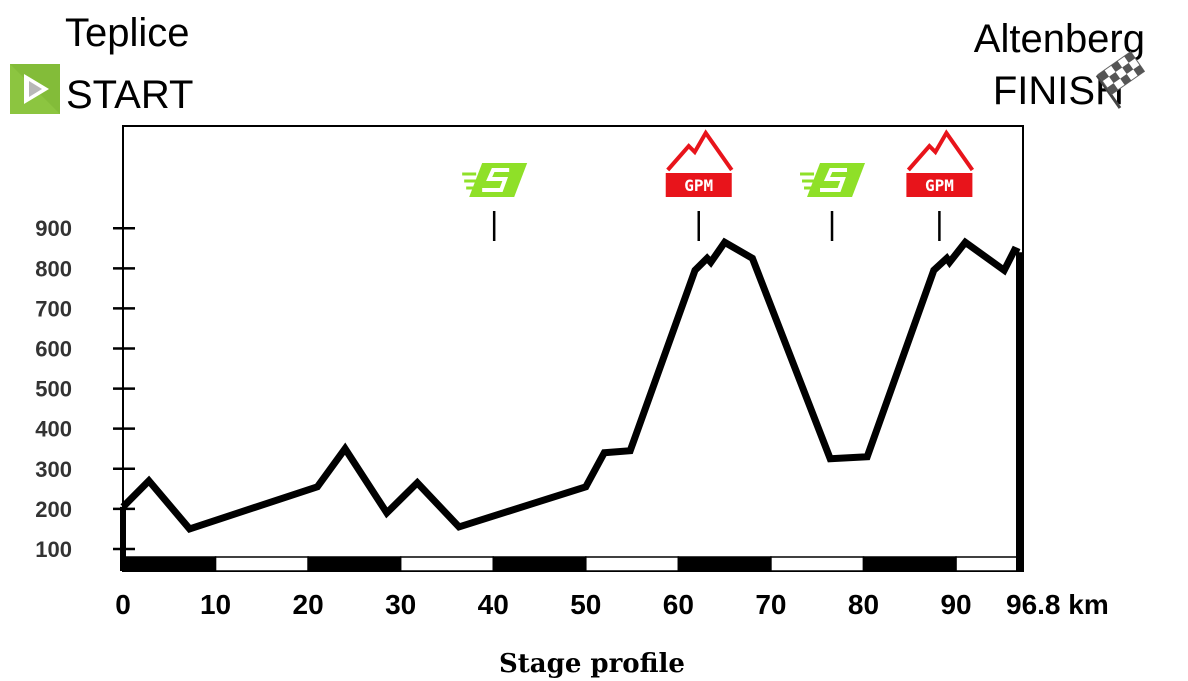 The height and width of the screenshot is (681, 1188). What do you see at coordinates (53, 349) in the screenshot?
I see `y-tick-label: 600` at bounding box center [53, 349].